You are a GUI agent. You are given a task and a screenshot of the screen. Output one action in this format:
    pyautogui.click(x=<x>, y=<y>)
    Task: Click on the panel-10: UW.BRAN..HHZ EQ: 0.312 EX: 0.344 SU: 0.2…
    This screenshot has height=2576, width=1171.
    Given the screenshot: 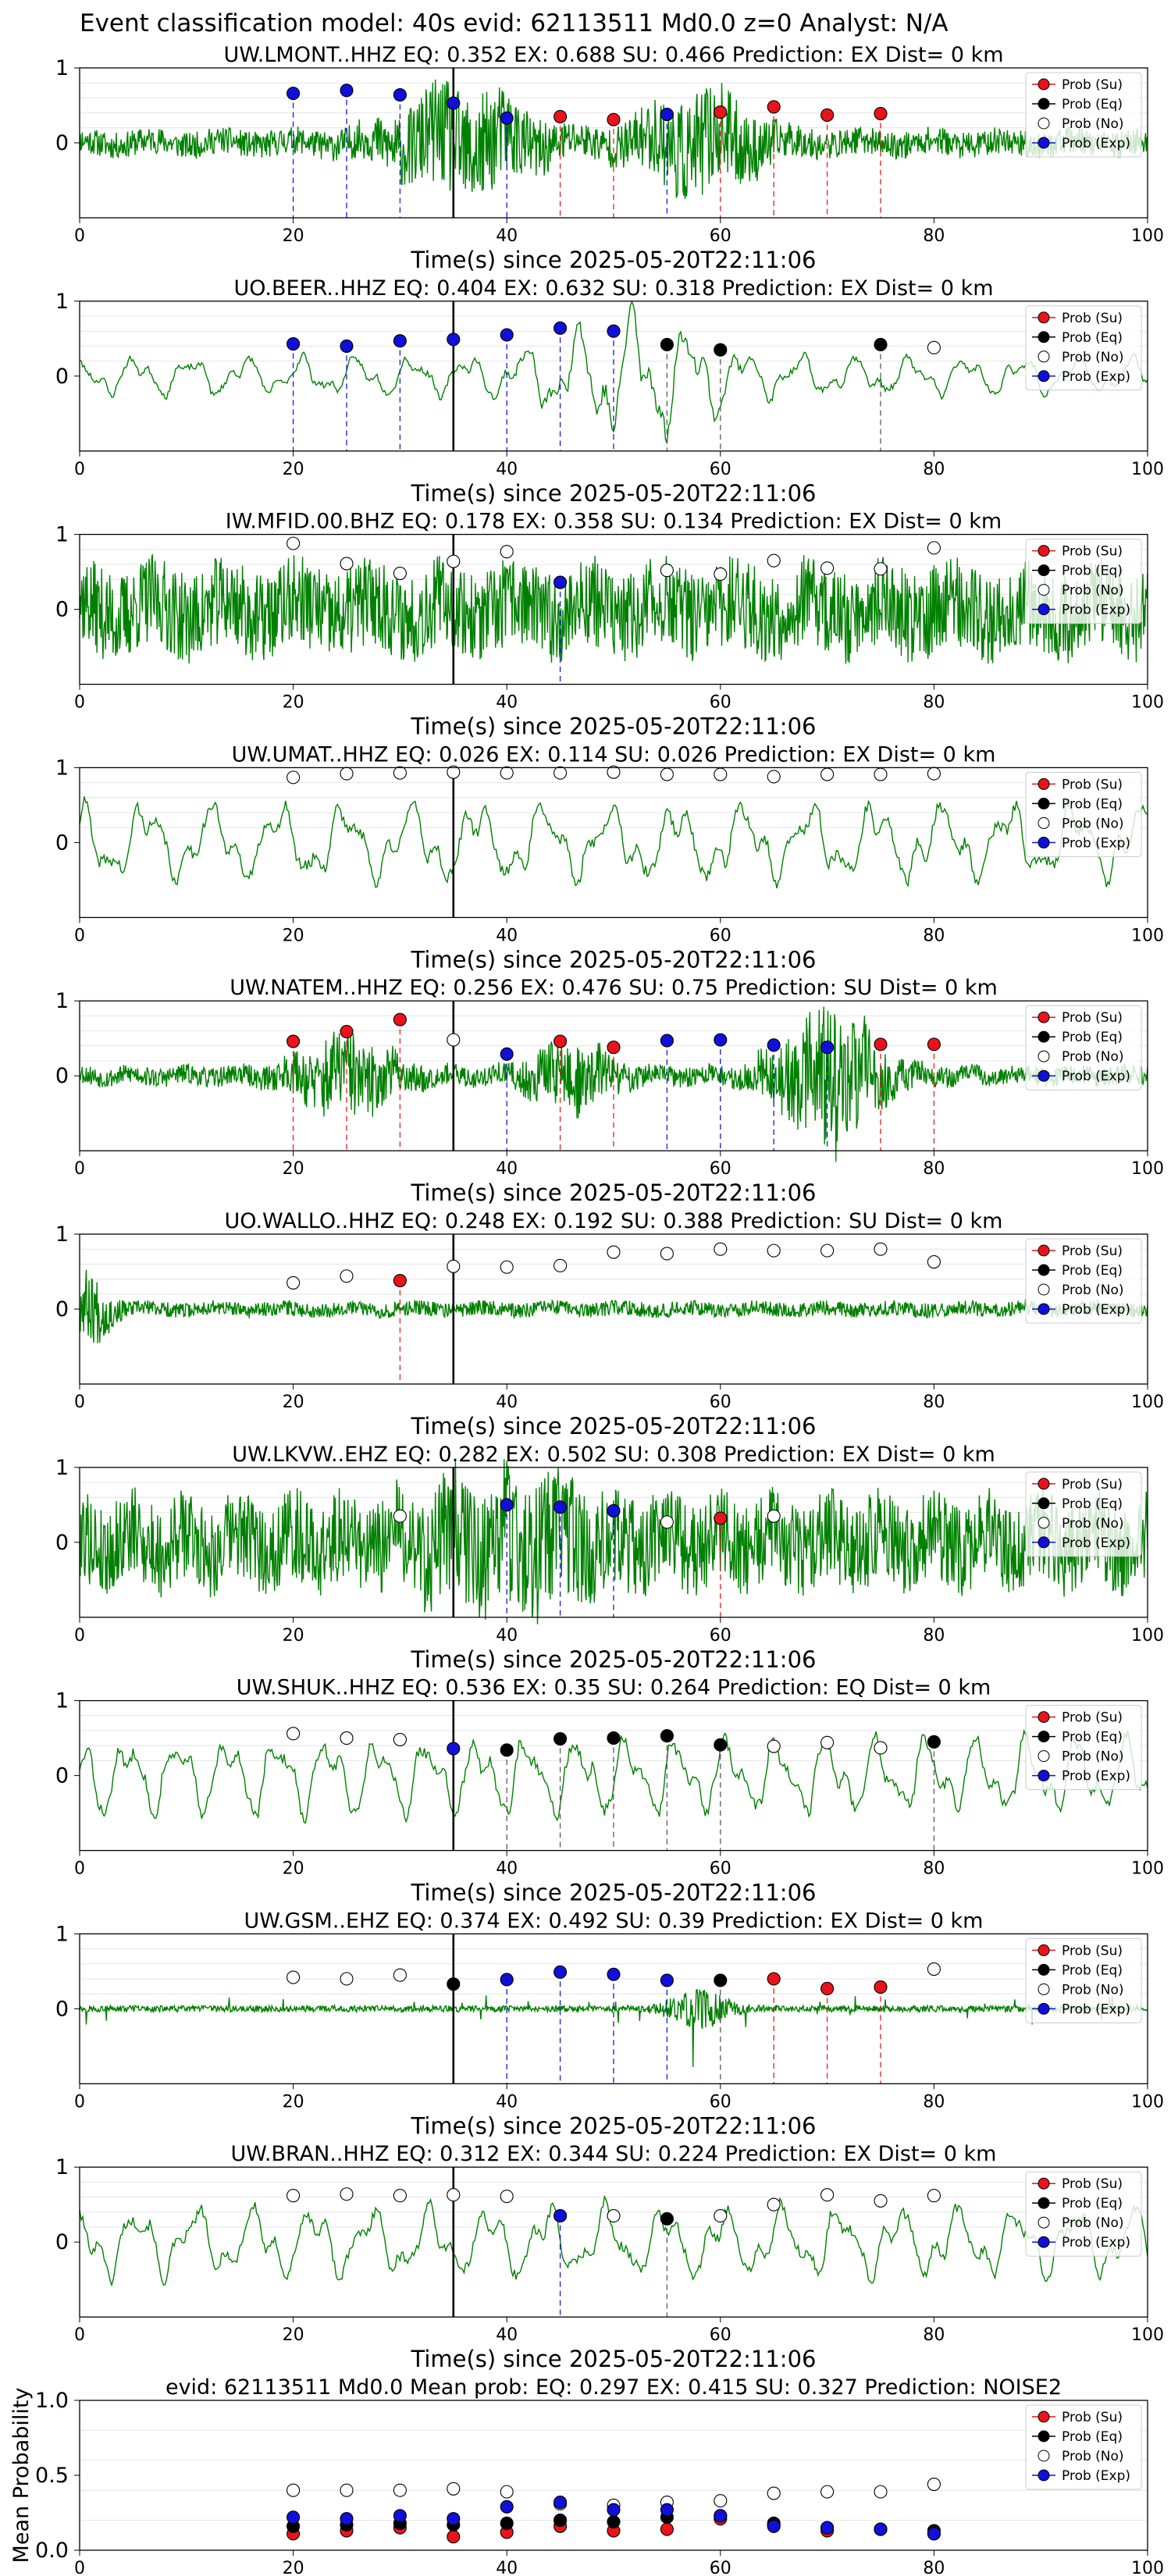 What is the action you would take?
    pyautogui.click(x=609, y=2257)
    